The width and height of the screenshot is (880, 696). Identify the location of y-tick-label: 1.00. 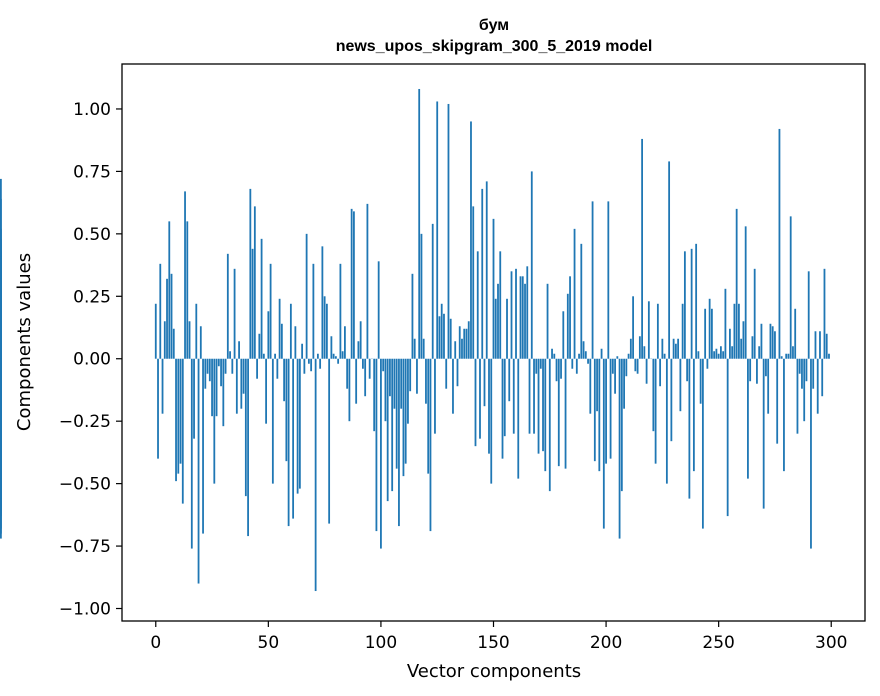
(92, 110).